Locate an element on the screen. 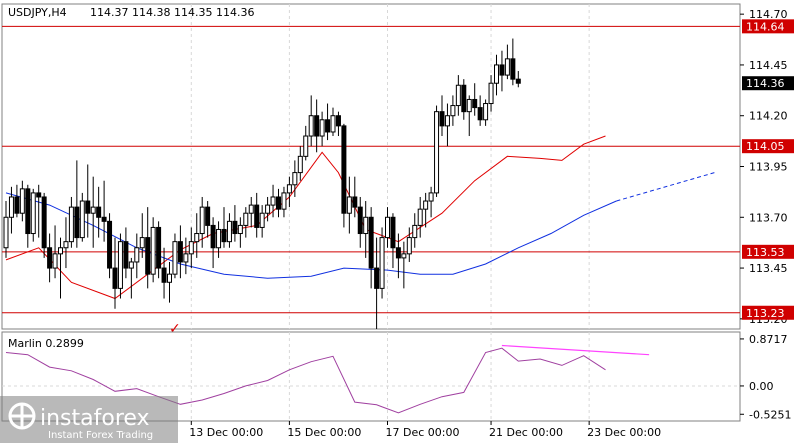 The height and width of the screenshot is (443, 800). price-tick-label: 114.20 is located at coordinates (768, 116).